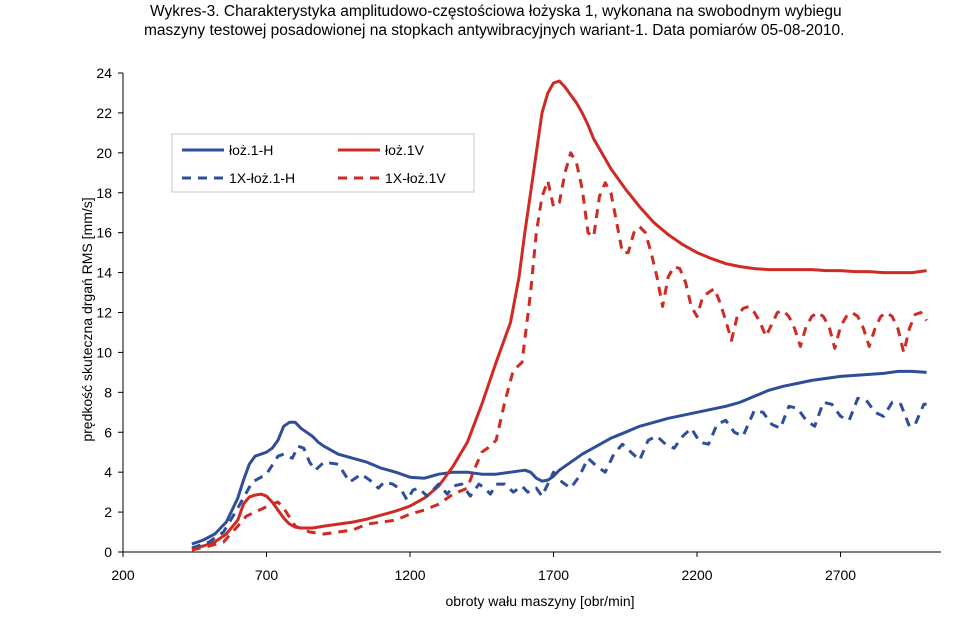 This screenshot has width=959, height=644. What do you see at coordinates (104, 113) in the screenshot?
I see `y-tick-label: 22` at bounding box center [104, 113].